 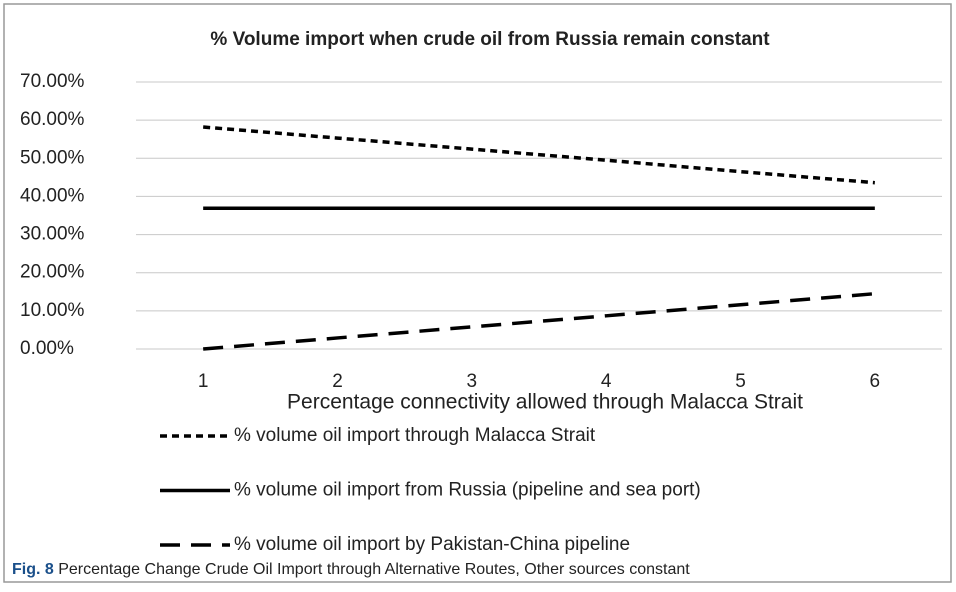 I want to click on x-tick-label: 4, so click(x=606, y=381).